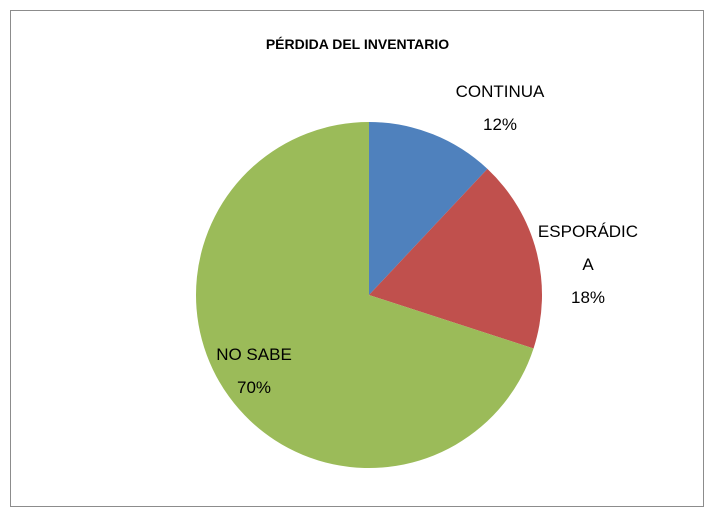 This screenshot has height=518, width=715. Describe the element at coordinates (254, 387) in the screenshot. I see `value-label: 70%` at that location.